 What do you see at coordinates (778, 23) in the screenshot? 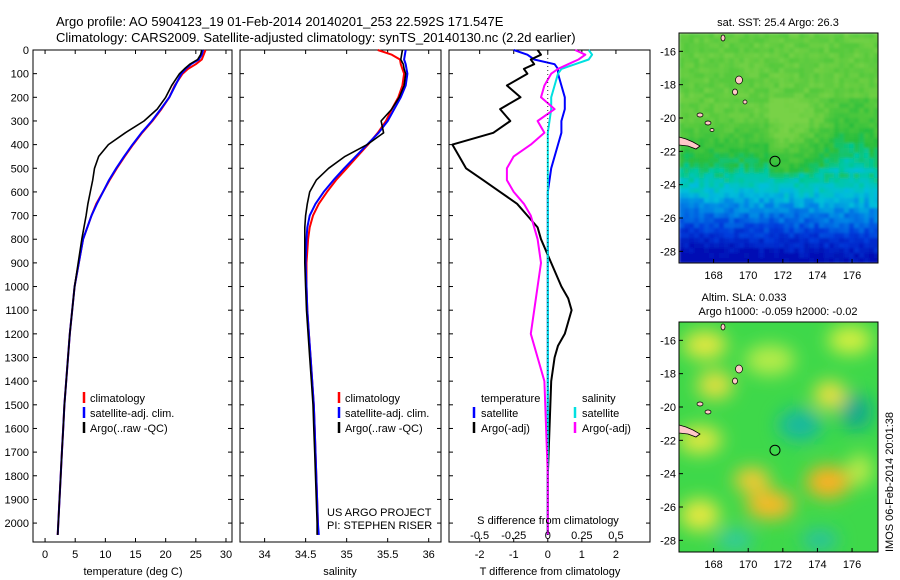
I see `sst-map-title: sat. SST: 25.4 Argo: 26.3` at bounding box center [778, 23].